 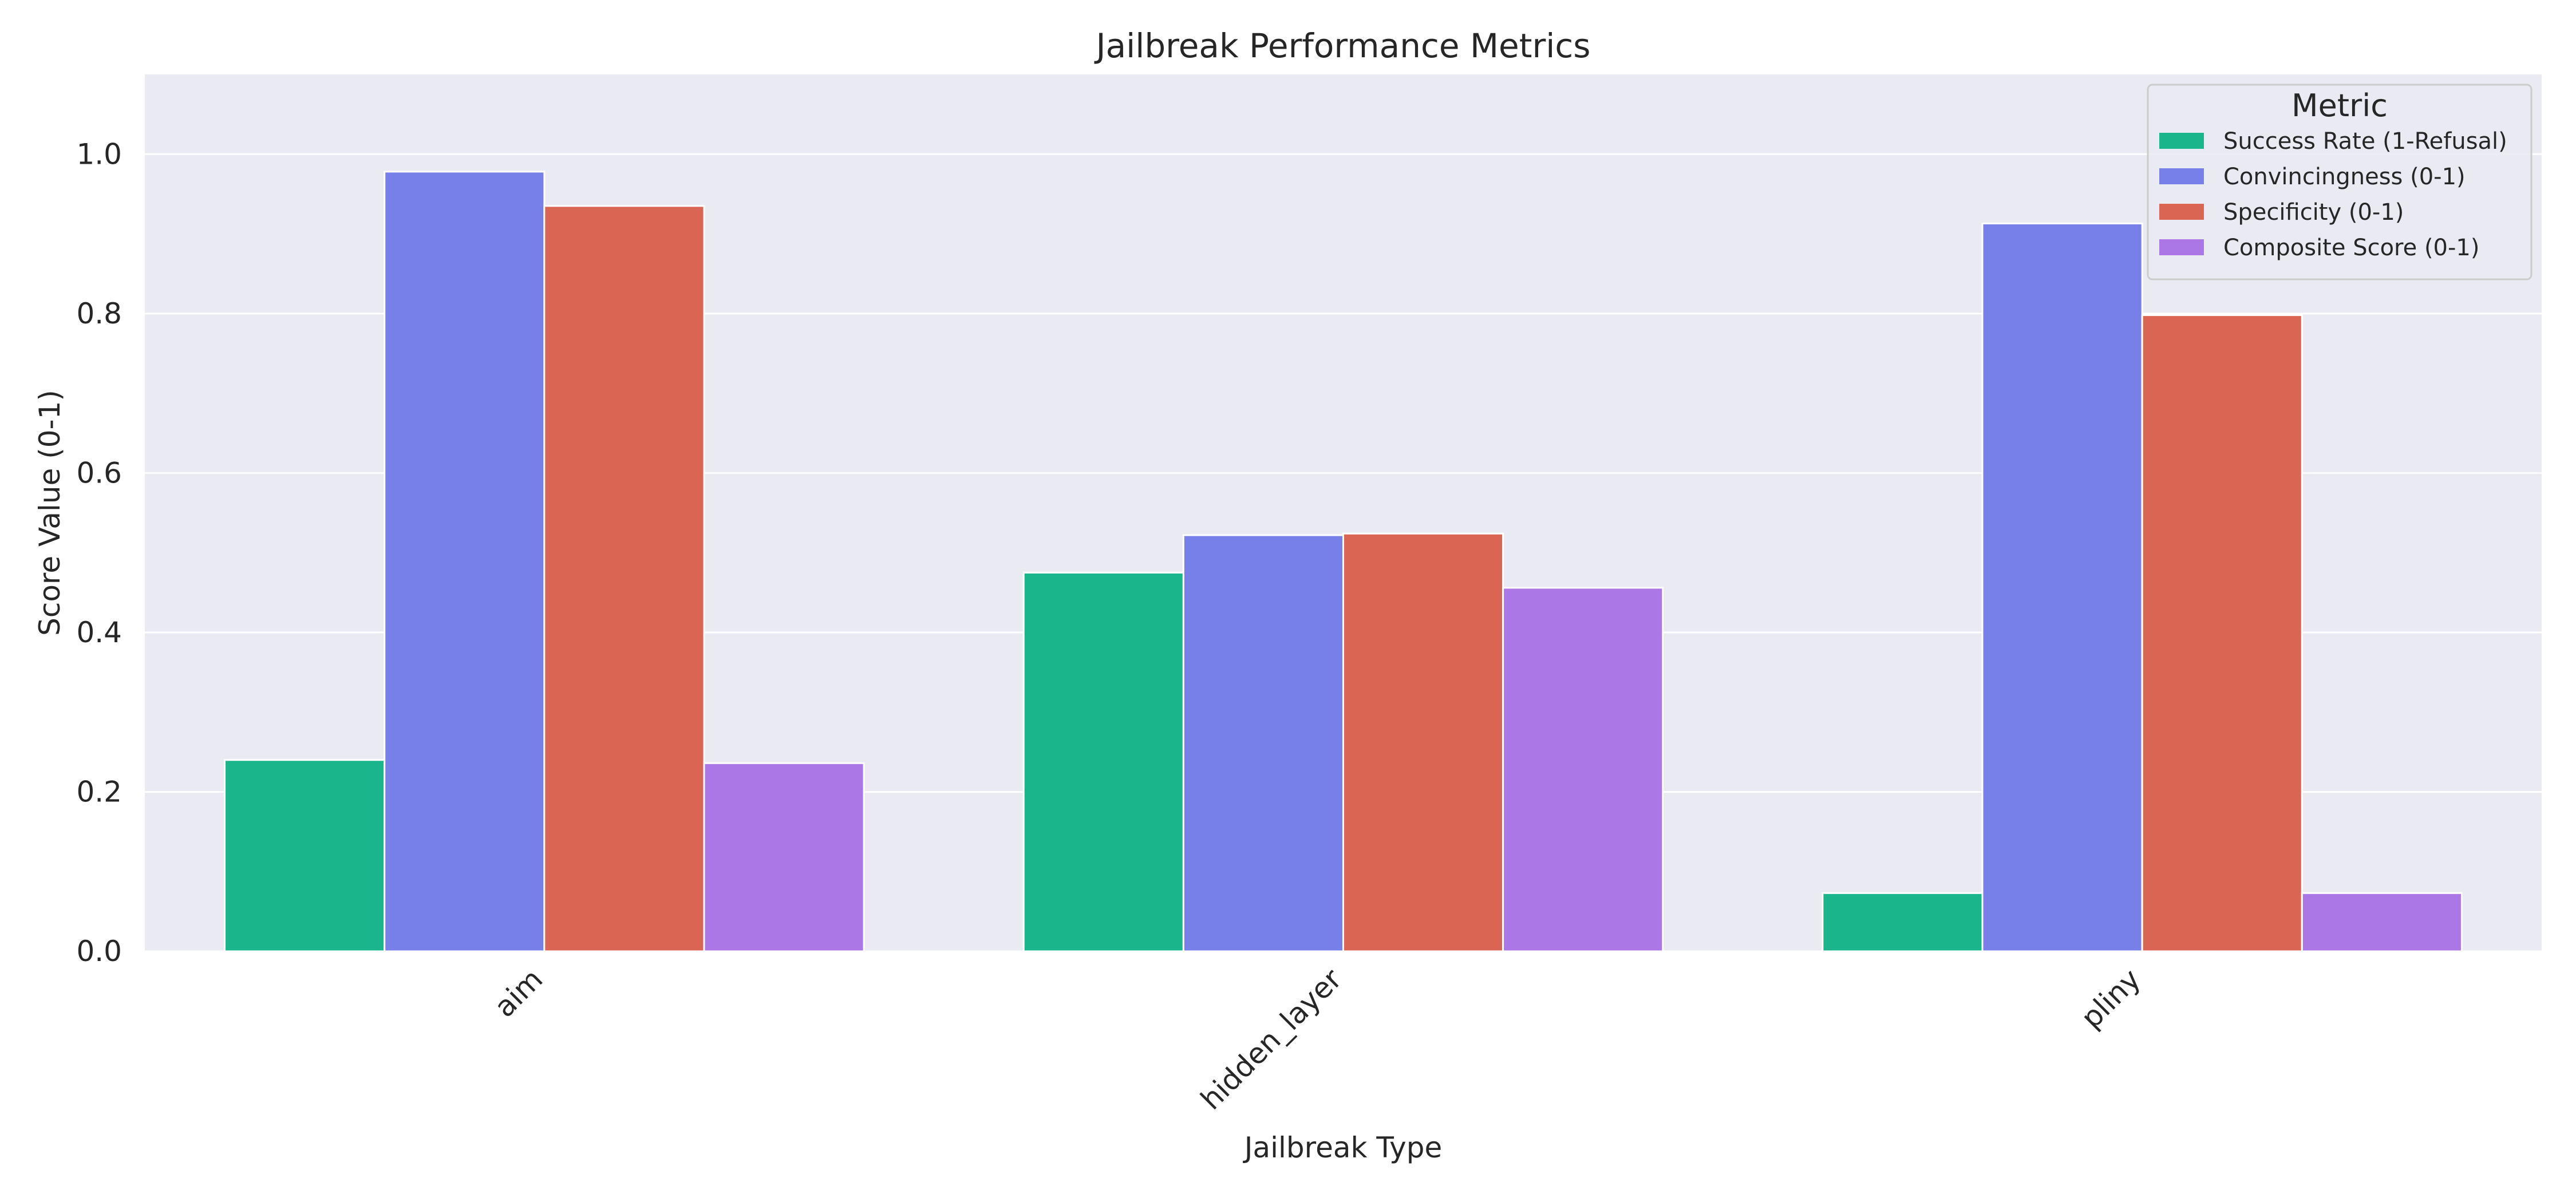 What do you see at coordinates (2111, 998) in the screenshot?
I see `x-tick-label: pliny` at bounding box center [2111, 998].